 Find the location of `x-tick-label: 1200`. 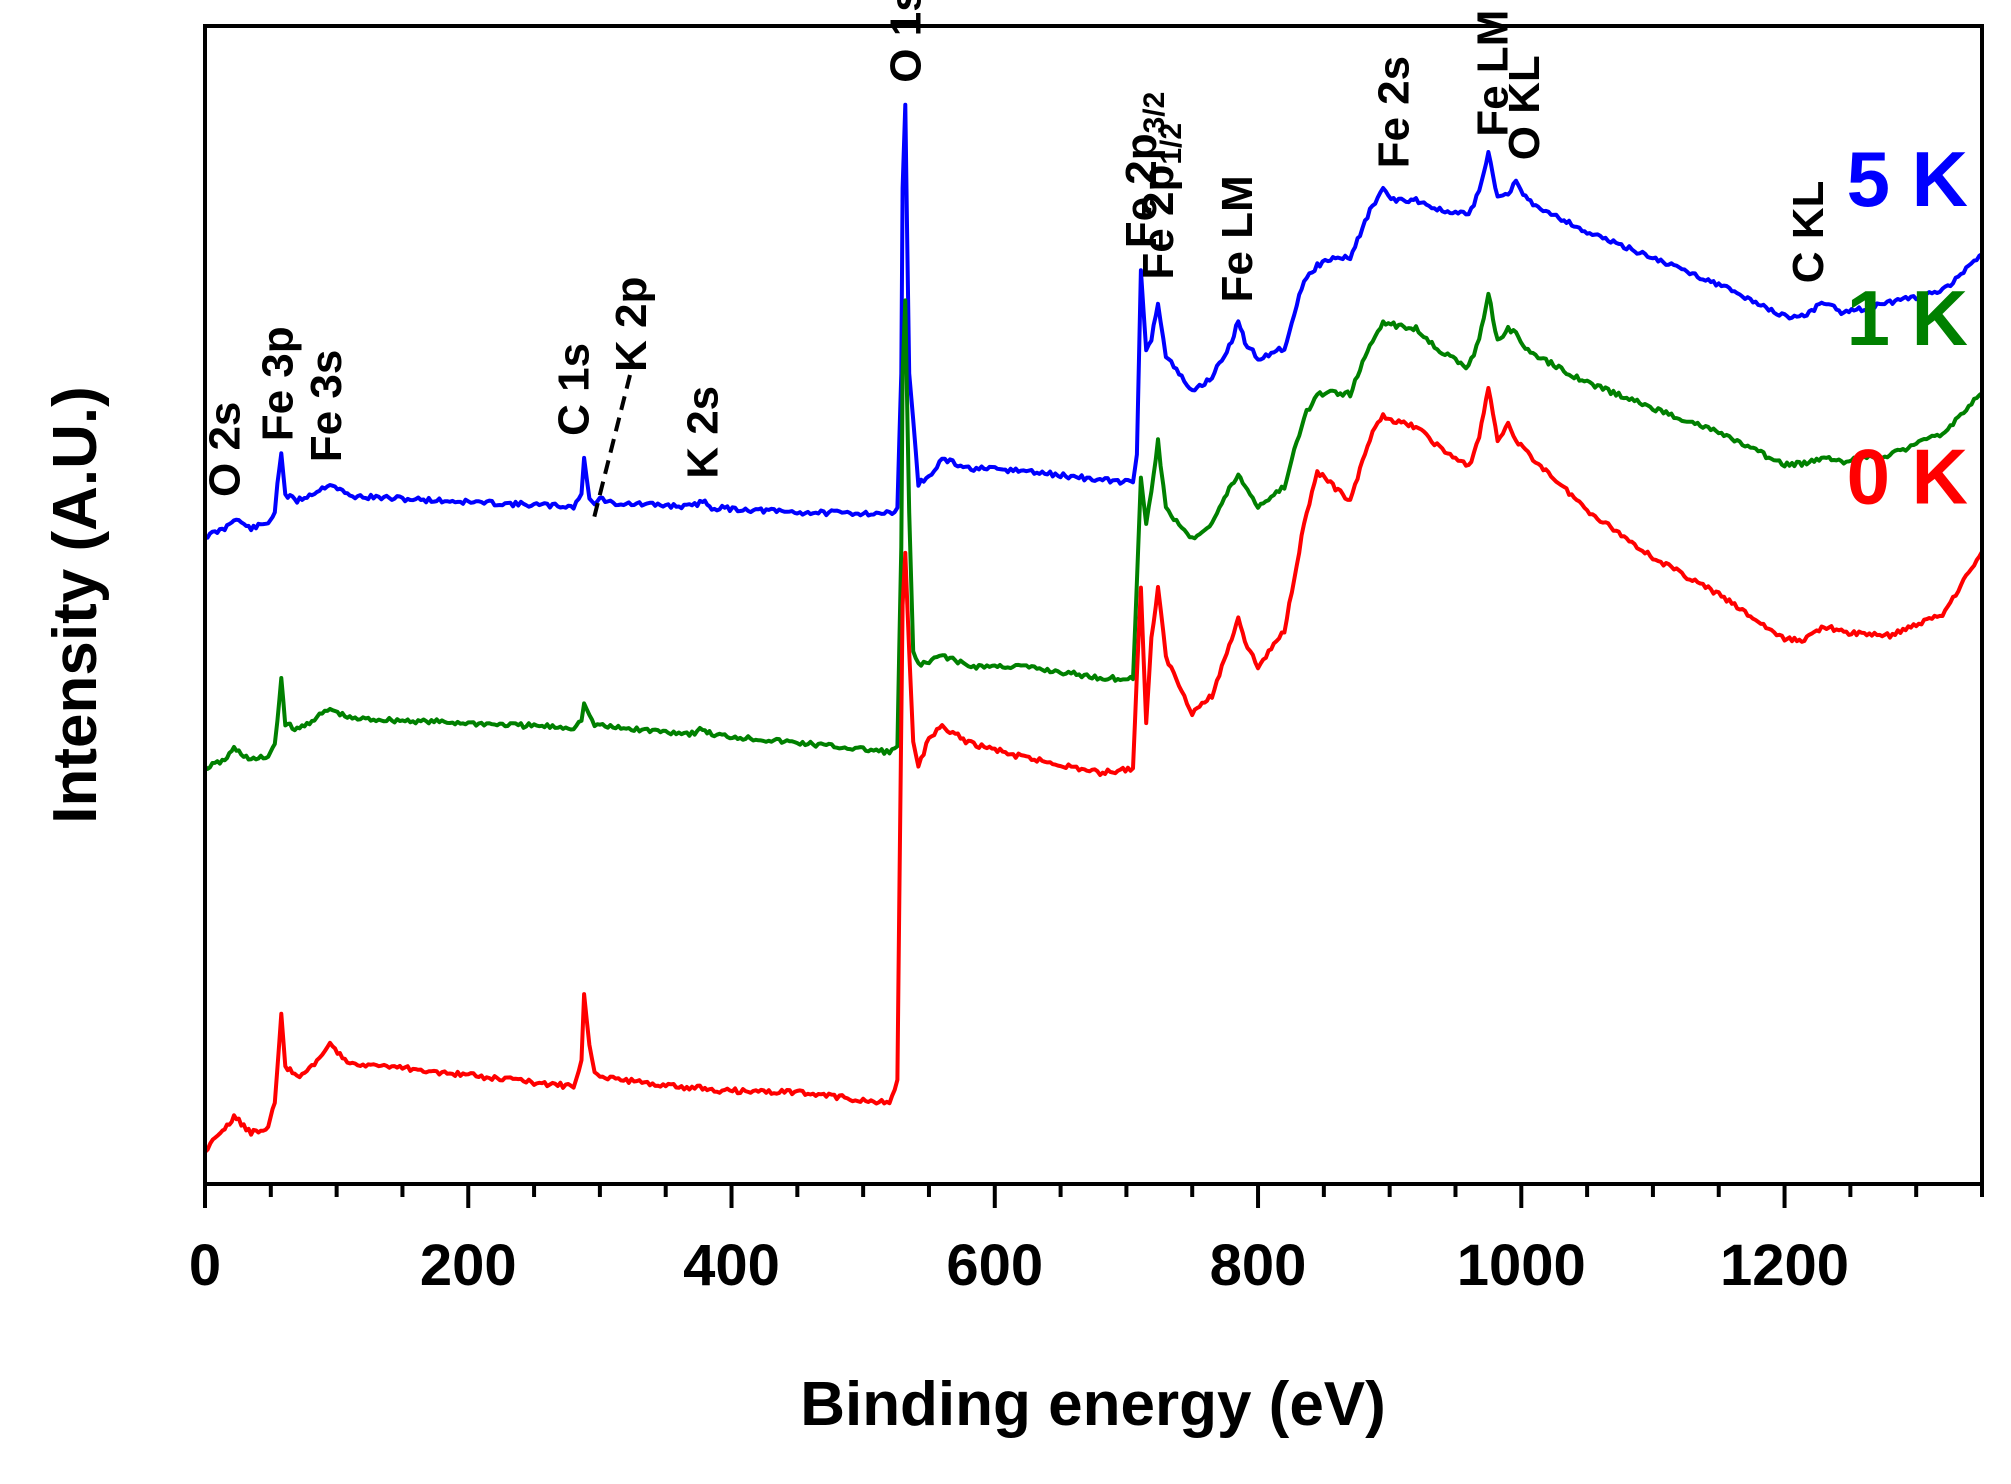

x-tick-label: 1200 is located at coordinates (1784, 1265).